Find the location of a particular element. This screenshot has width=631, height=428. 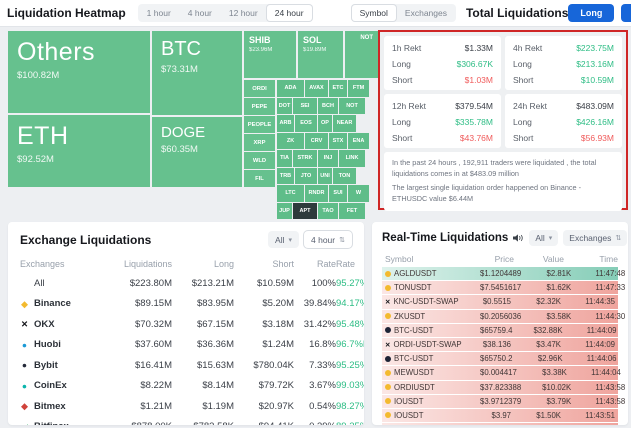

treemap-tile-near: NEAR is located at coordinates (344, 123).